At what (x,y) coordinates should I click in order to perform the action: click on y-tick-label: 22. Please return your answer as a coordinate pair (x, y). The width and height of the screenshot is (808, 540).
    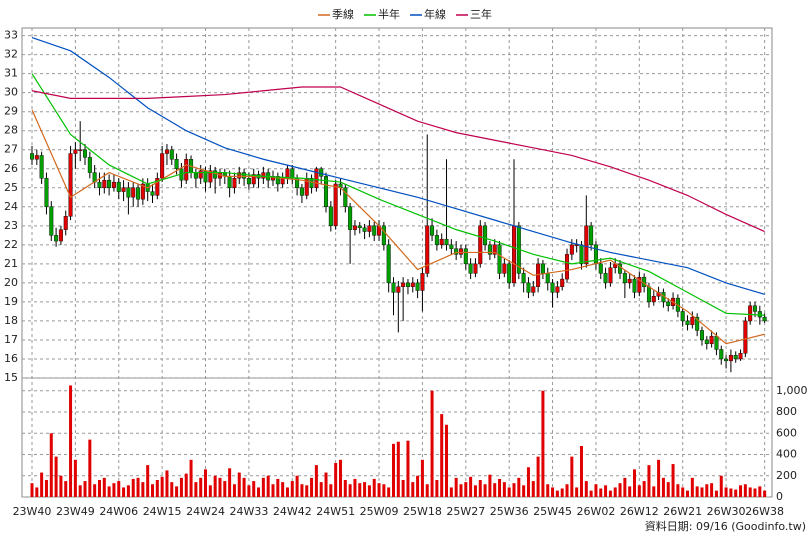
    Looking at the image, I should click on (11, 244).